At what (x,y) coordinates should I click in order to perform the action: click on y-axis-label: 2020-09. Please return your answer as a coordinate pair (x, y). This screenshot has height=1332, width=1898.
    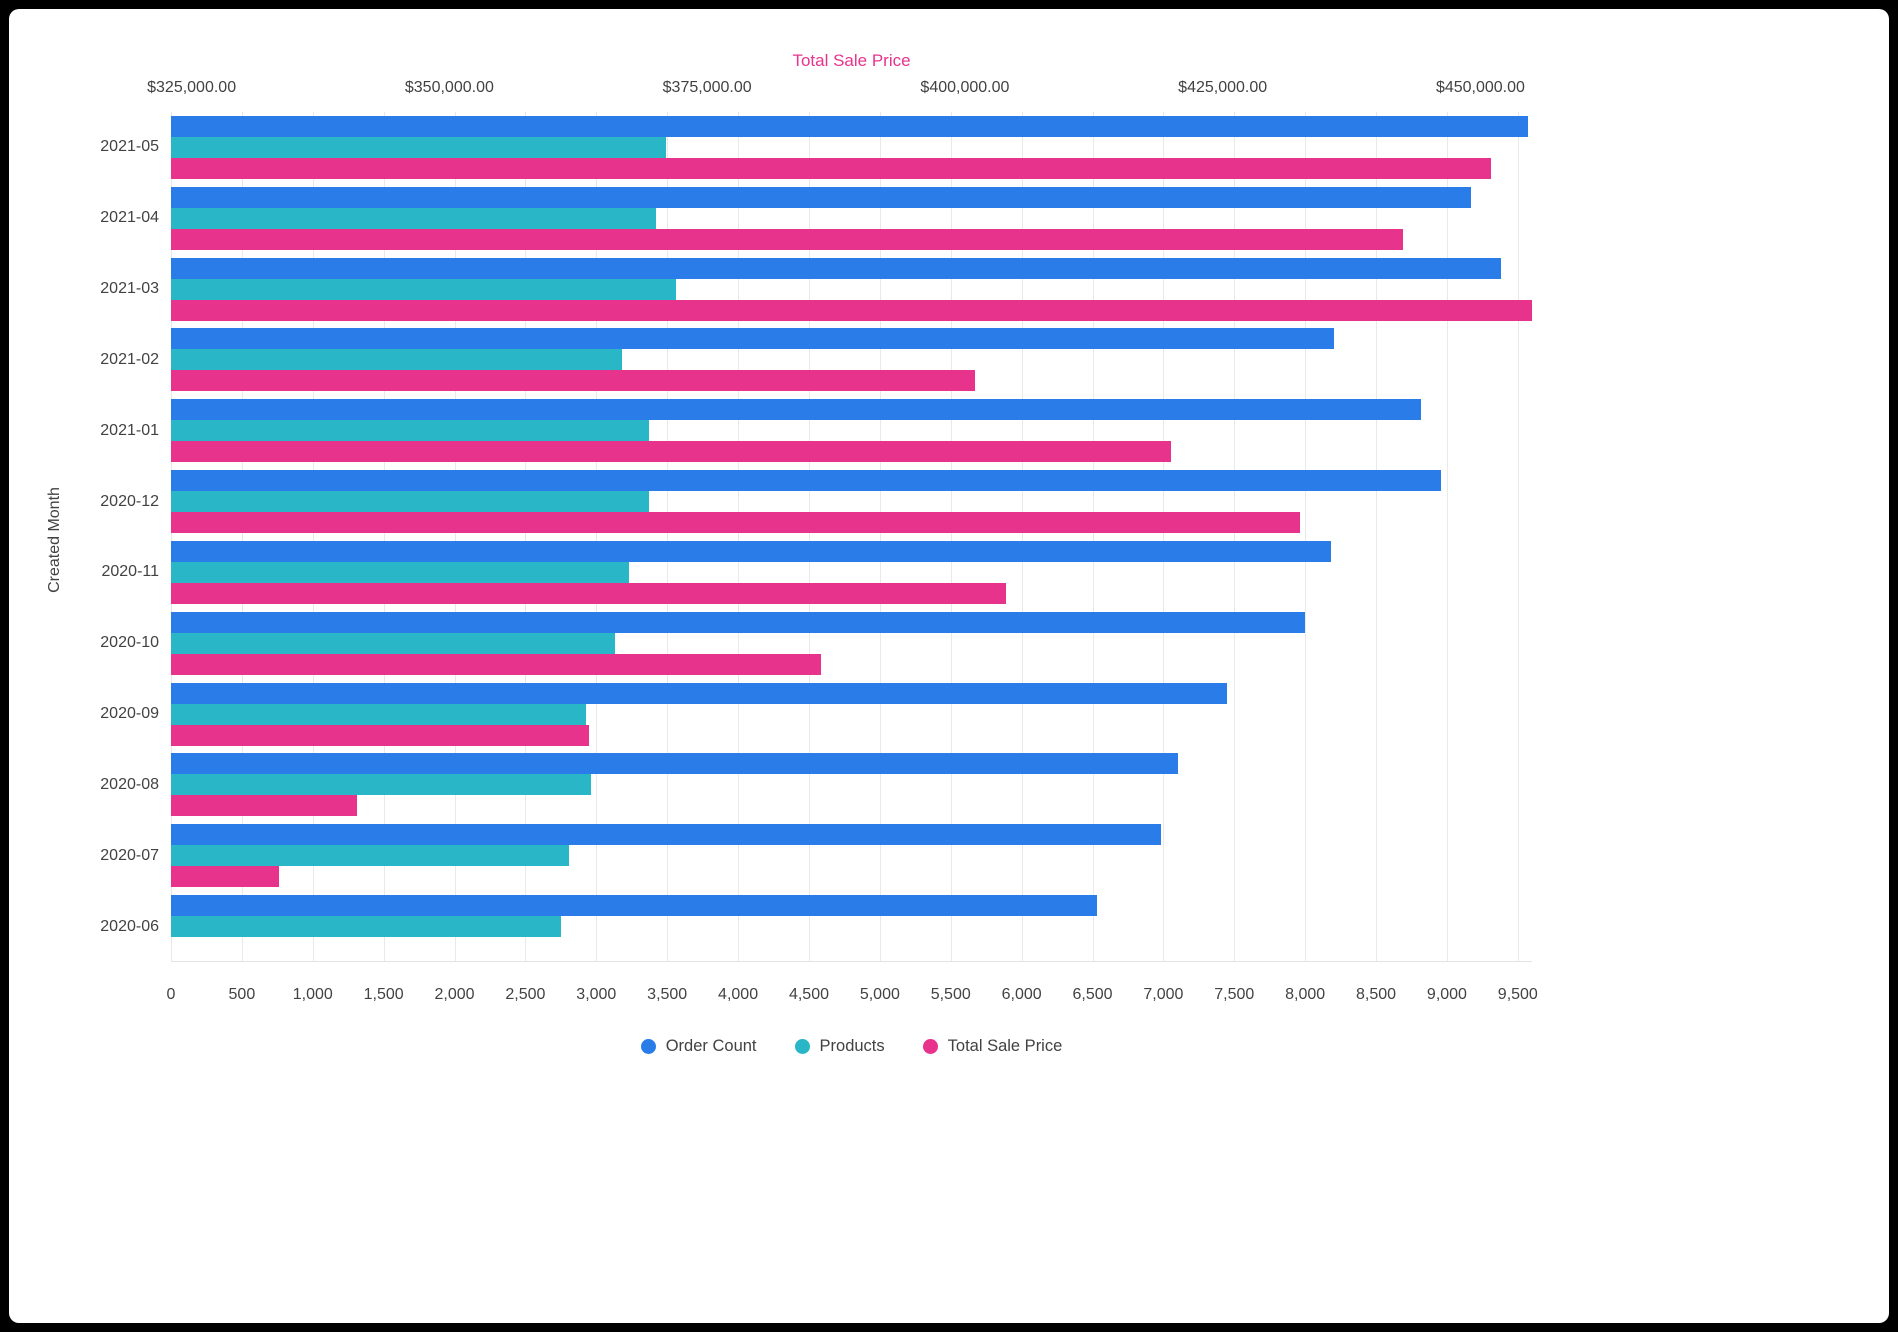
    Looking at the image, I should click on (129, 714).